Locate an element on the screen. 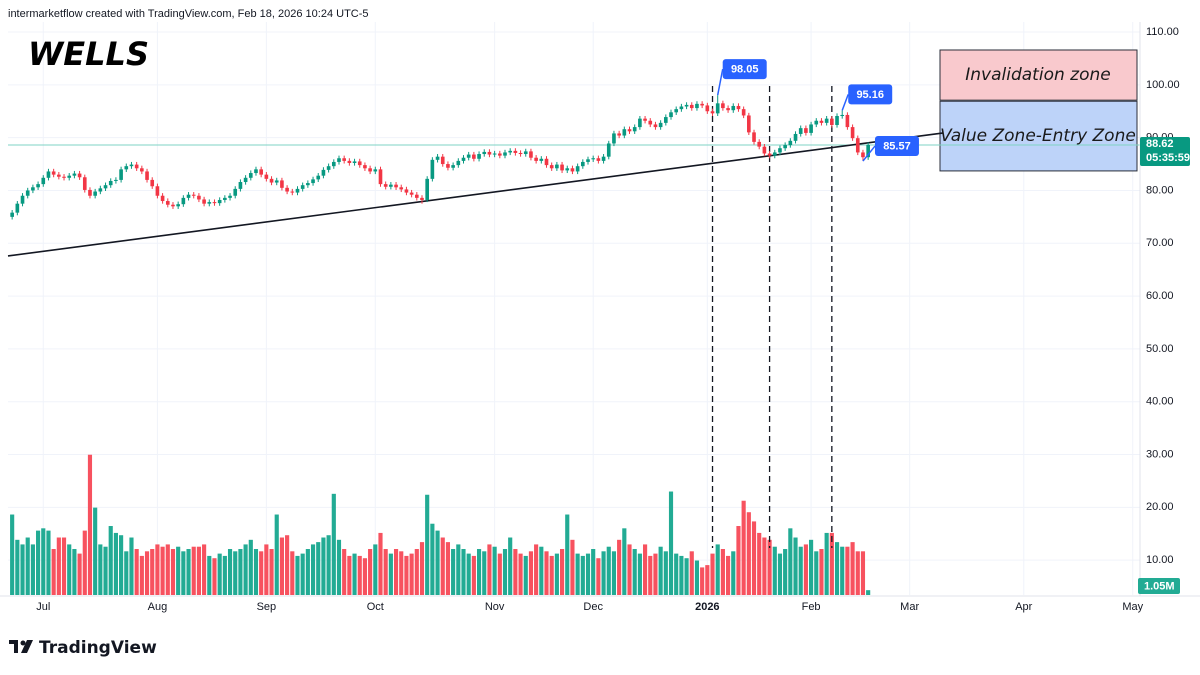  y-tick-label: 40.00 is located at coordinates (1160, 402).